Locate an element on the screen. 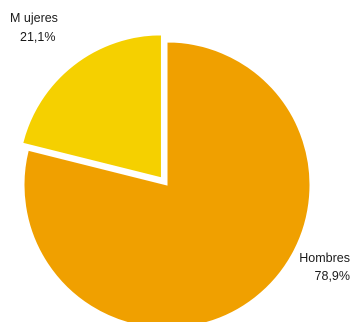 The height and width of the screenshot is (322, 355). slice-label-hombres: Hombres is located at coordinates (324, 258).